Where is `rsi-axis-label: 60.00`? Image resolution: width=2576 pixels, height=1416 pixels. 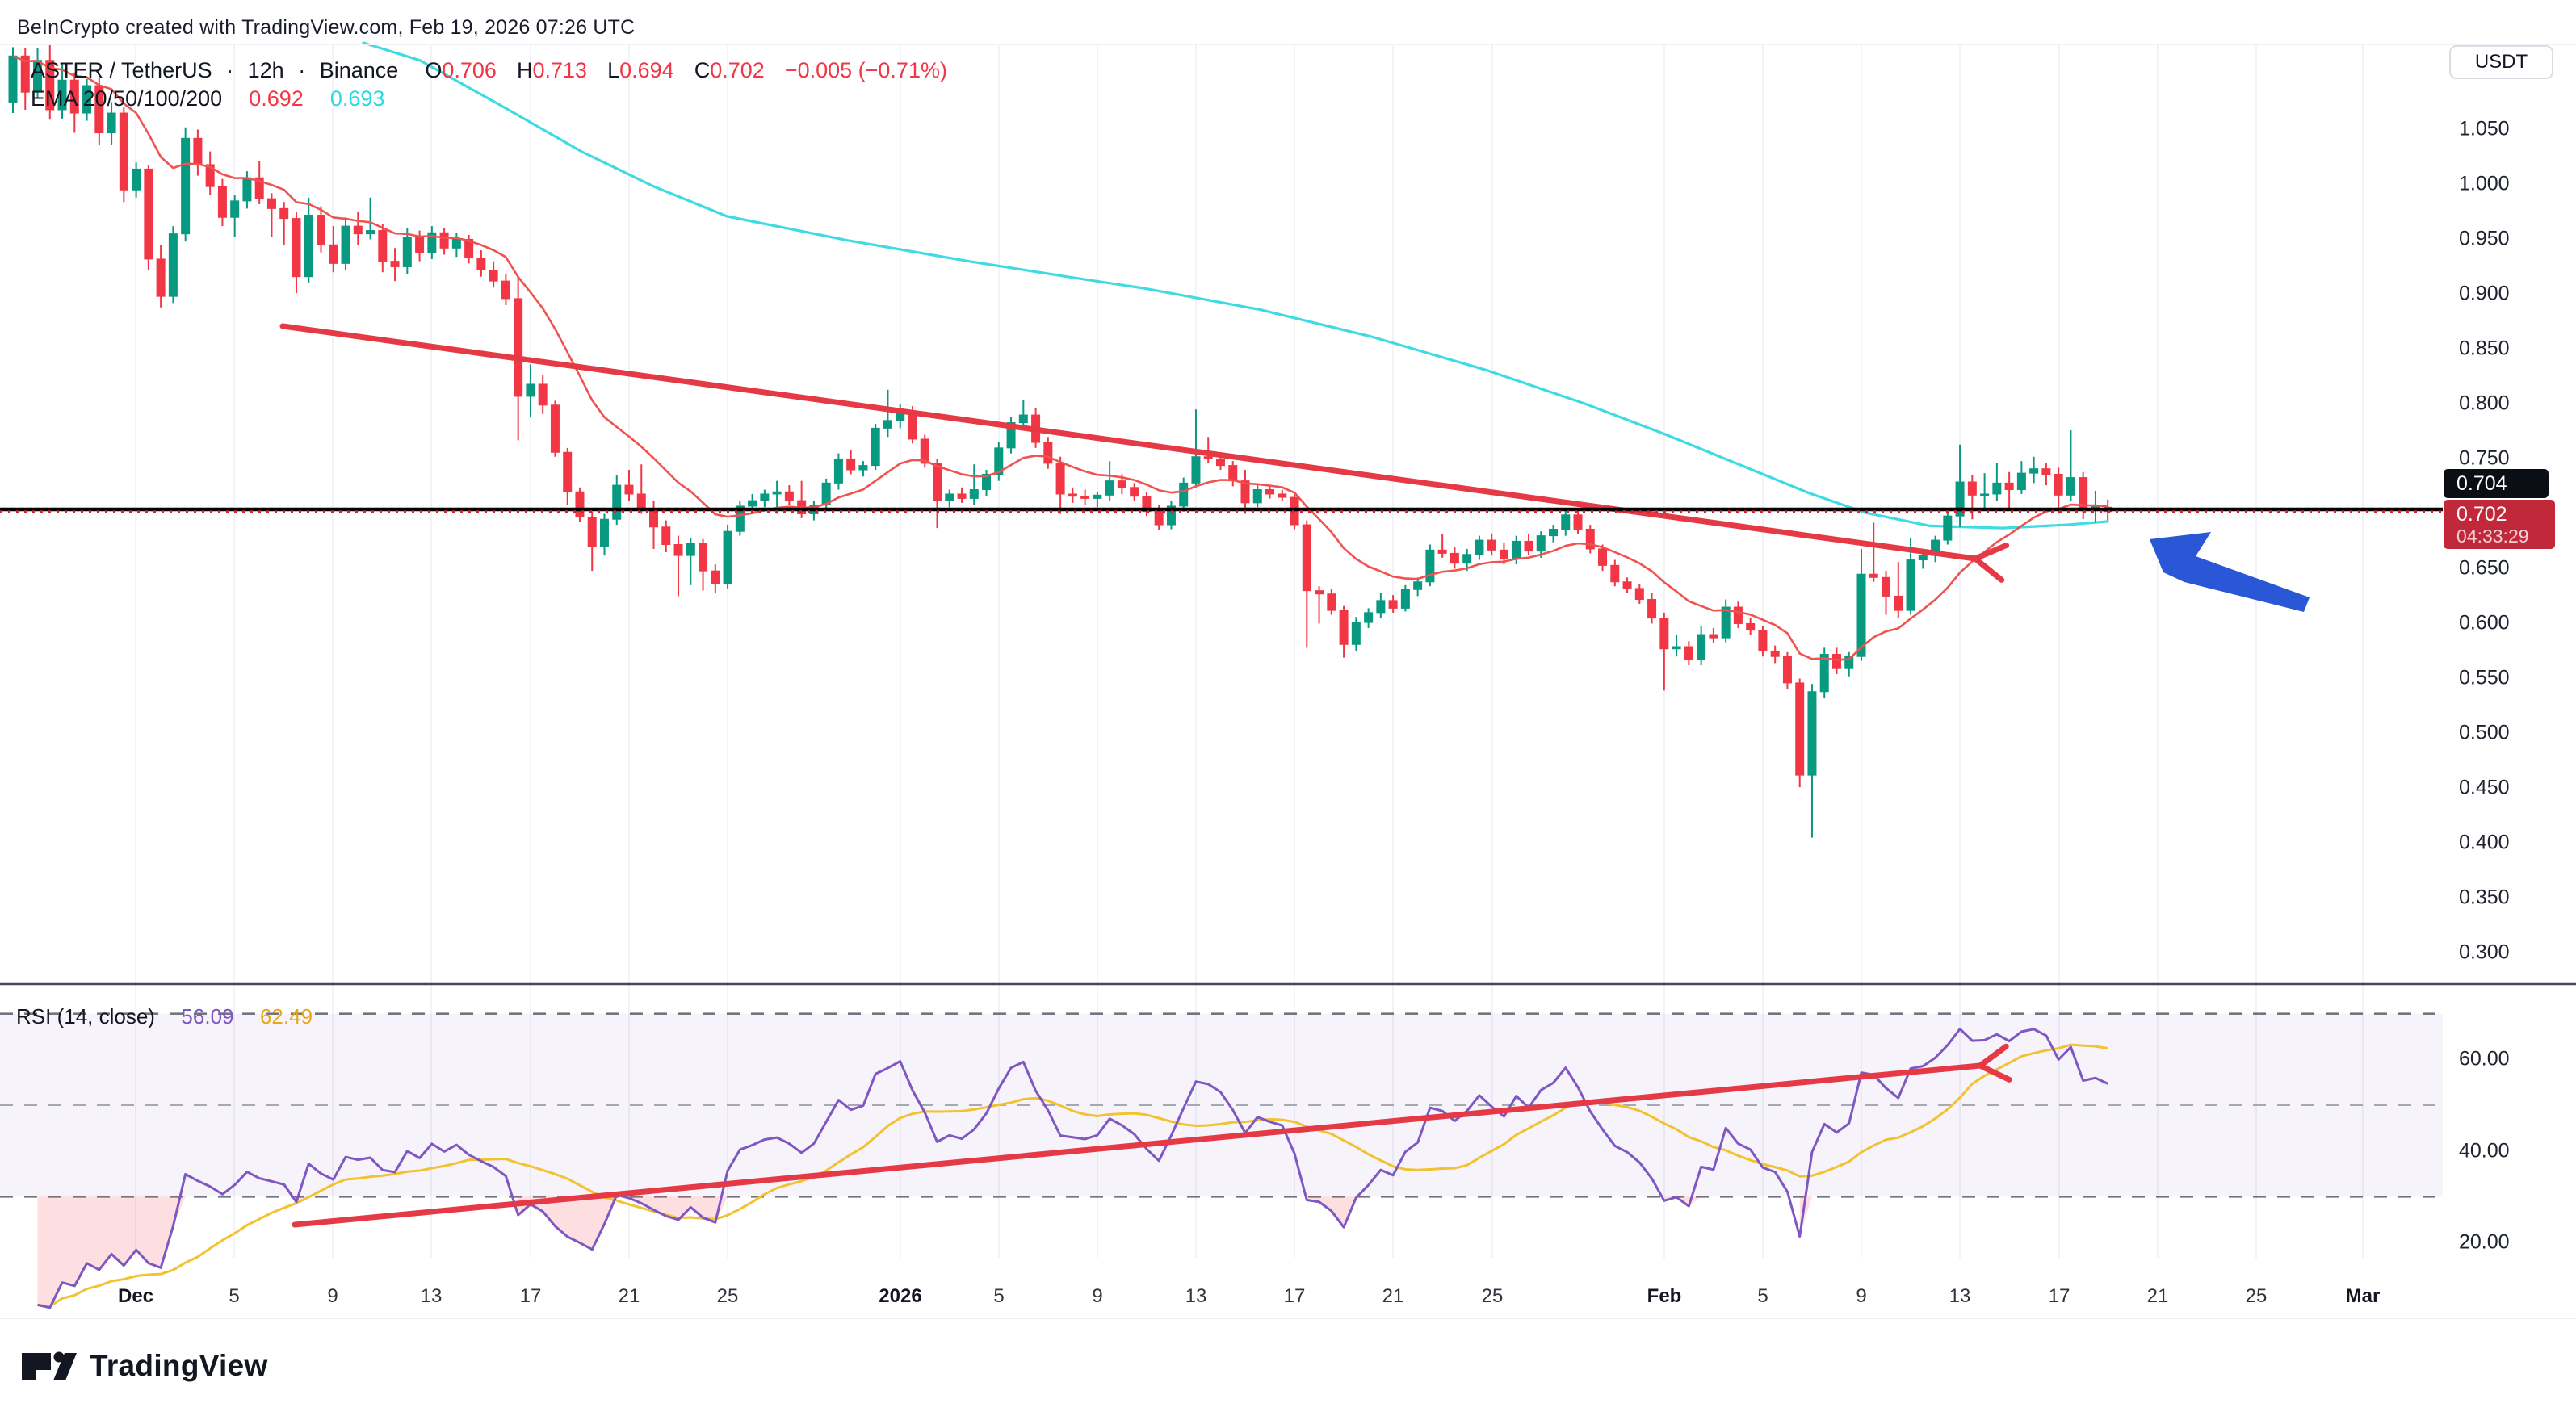 rsi-axis-label: 60.00 is located at coordinates (2484, 1059).